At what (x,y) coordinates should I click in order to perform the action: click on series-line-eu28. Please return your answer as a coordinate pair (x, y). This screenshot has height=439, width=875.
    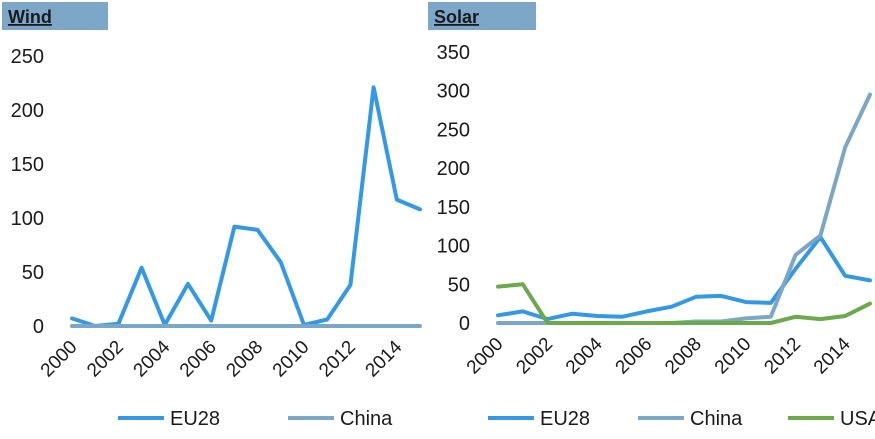
    Looking at the image, I should click on (684, 278).